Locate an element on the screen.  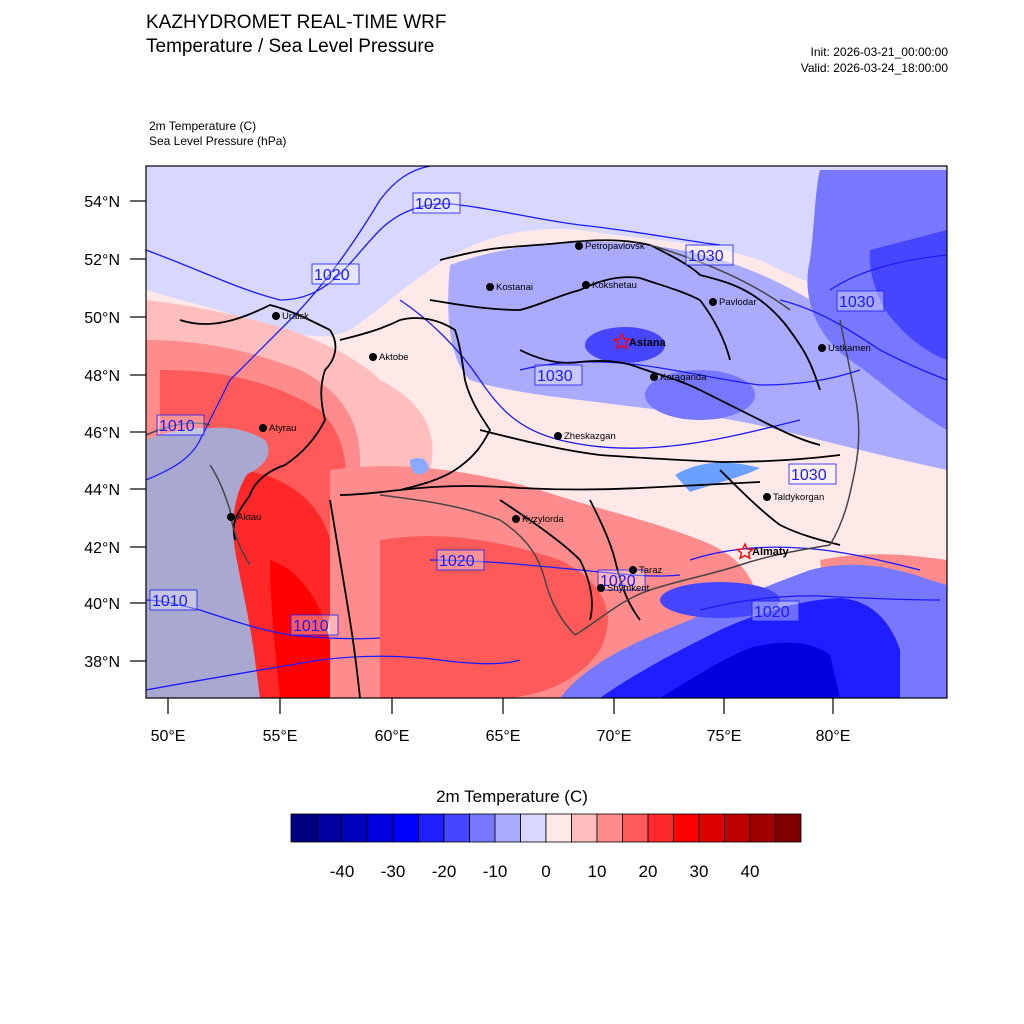
city-label-ustkamen: Ustkamen is located at coordinates (849, 348).